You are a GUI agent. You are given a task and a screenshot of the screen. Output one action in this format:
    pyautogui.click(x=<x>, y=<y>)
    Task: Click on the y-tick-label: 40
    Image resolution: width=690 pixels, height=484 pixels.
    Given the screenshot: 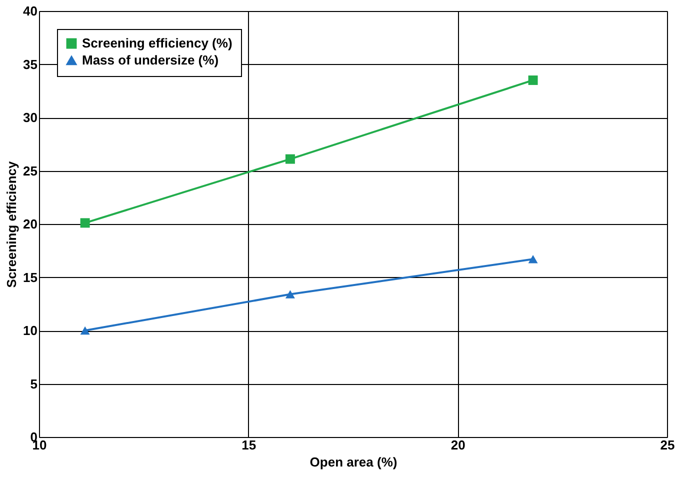 What is the action you would take?
    pyautogui.click(x=30, y=11)
    